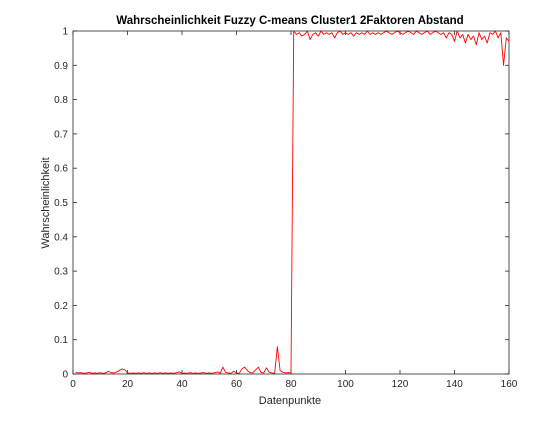 Image resolution: width=560 pixels, height=425 pixels. I want to click on x-tick-label: 80, so click(291, 384).